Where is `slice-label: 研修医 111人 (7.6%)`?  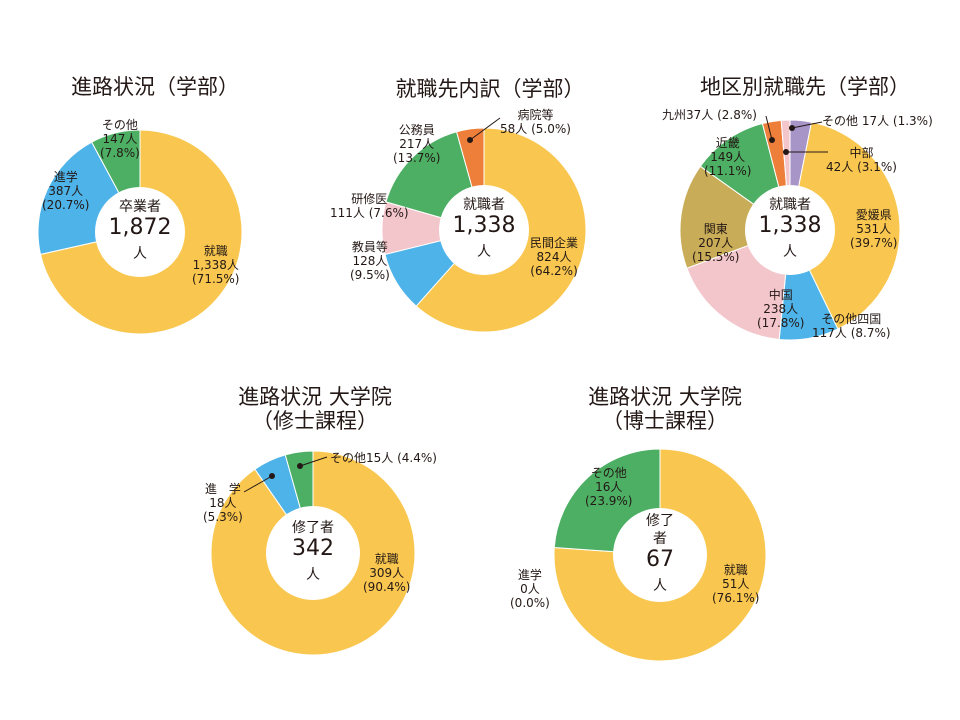 slice-label: 研修医 111人 (7.6%) is located at coordinates (369, 206).